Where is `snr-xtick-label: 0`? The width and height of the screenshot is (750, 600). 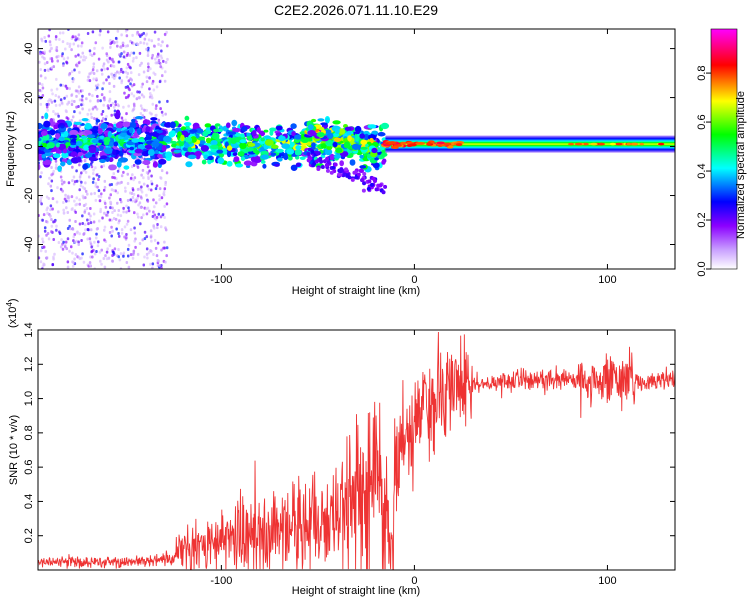 snr-xtick-label: 0 is located at coordinates (414, 581).